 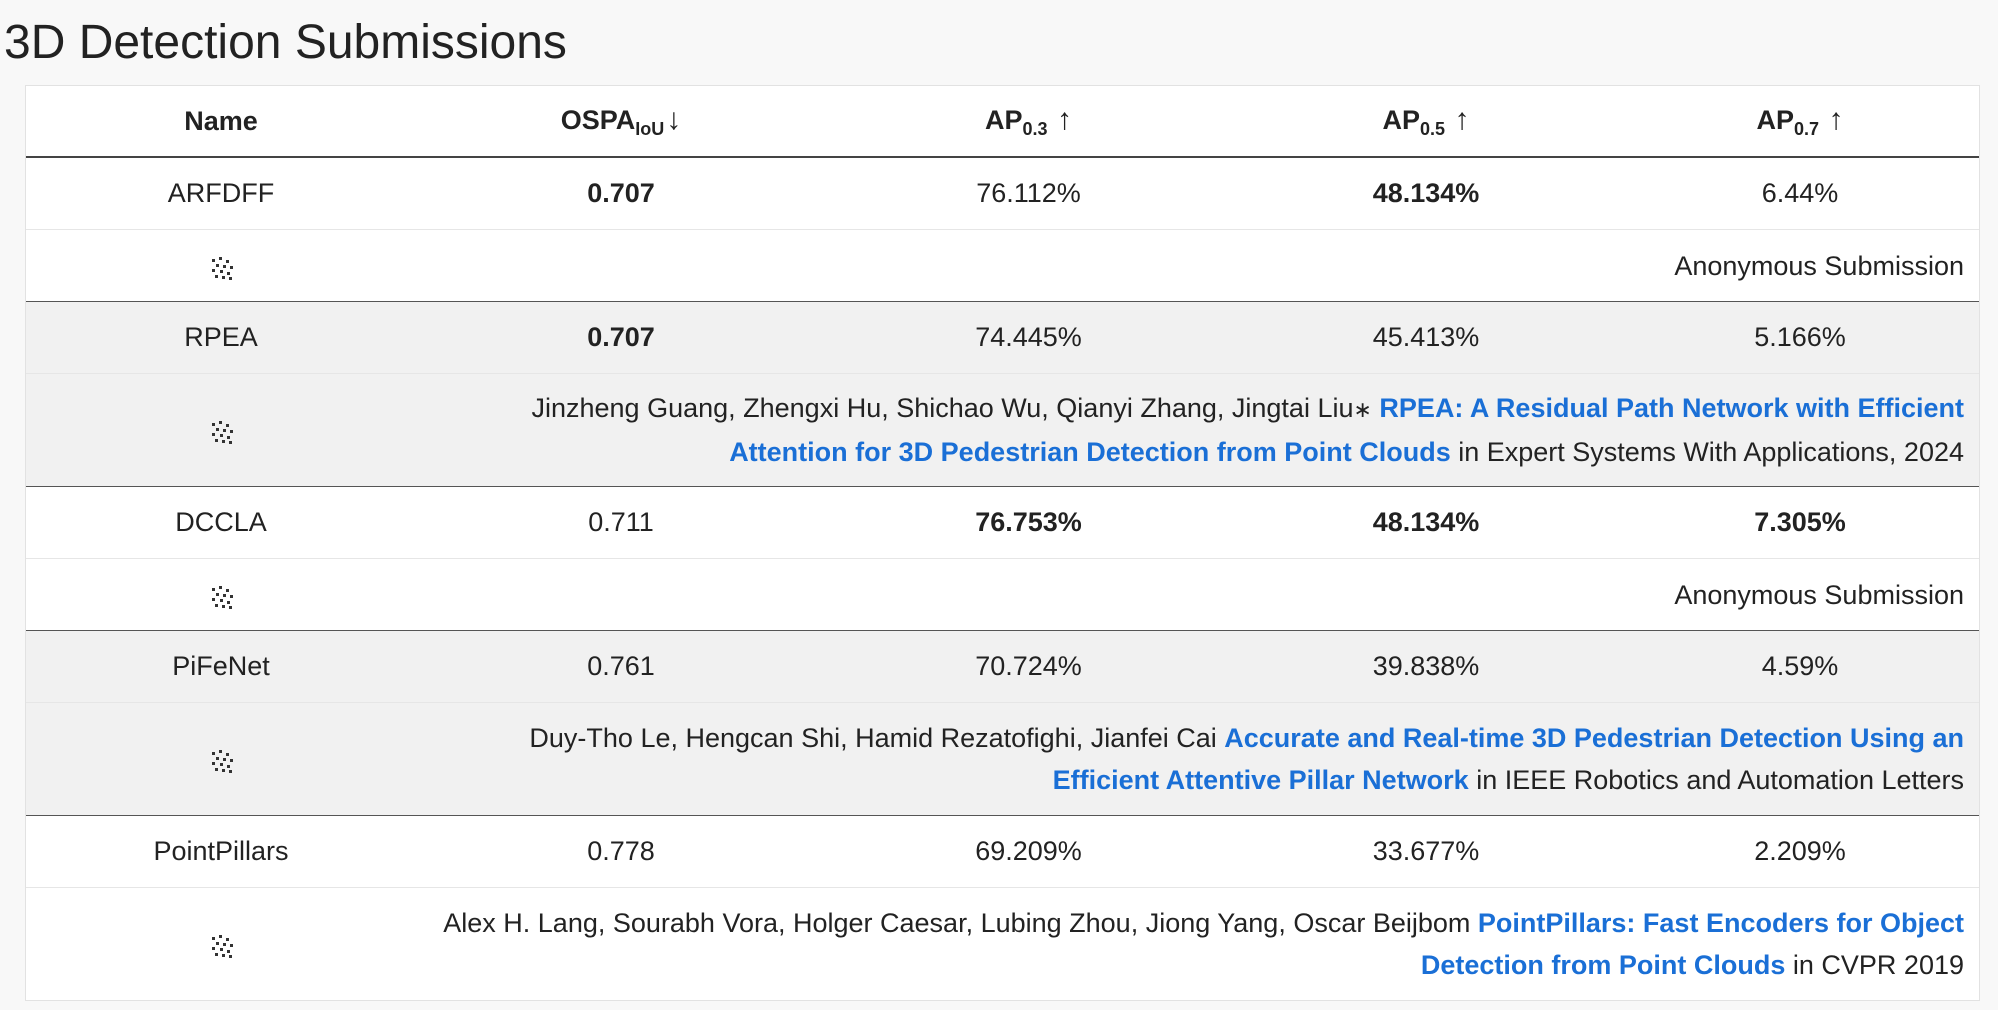 What do you see at coordinates (1028, 666) in the screenshot?
I see `cell-ap03: 70.724%` at bounding box center [1028, 666].